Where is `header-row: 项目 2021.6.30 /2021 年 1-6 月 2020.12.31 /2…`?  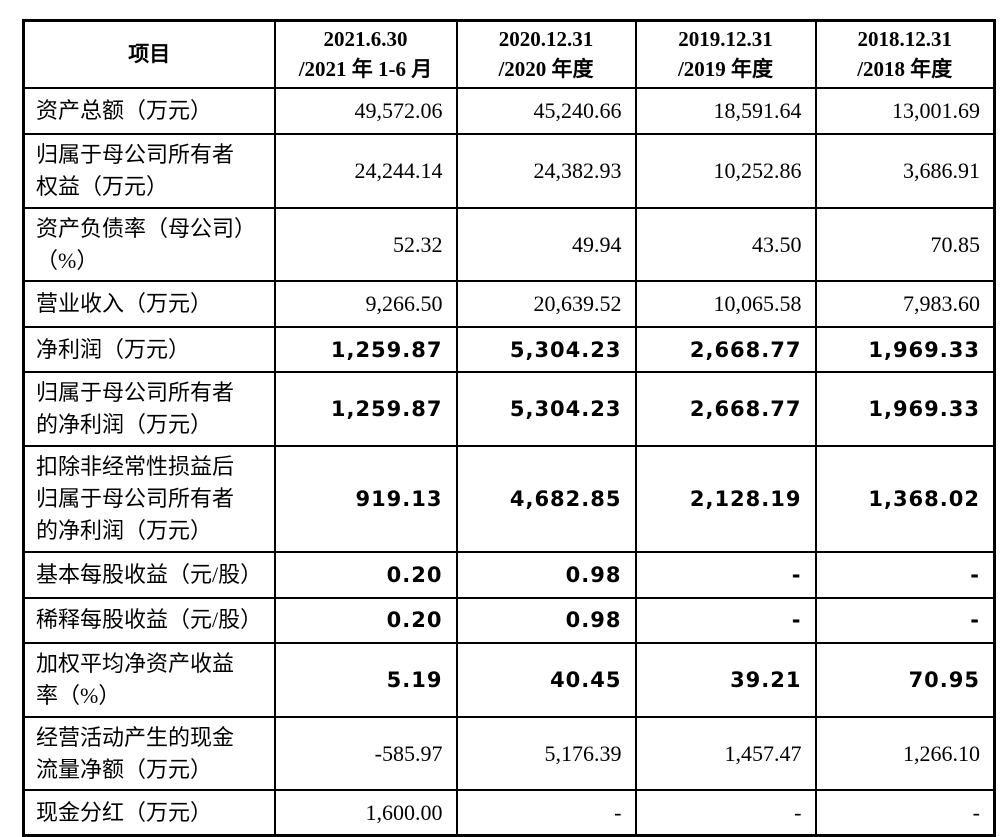 header-row: 项目 2021.6.30 /2021 年 1-6 月 2020.12.31 /2… is located at coordinates (509, 54).